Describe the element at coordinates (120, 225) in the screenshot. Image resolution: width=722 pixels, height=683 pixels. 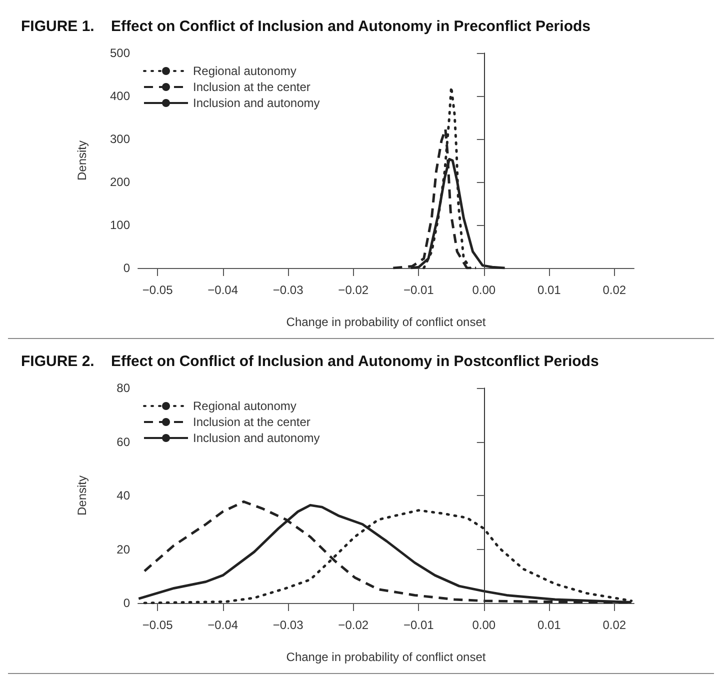
I see `y-tick-label: 100` at that location.